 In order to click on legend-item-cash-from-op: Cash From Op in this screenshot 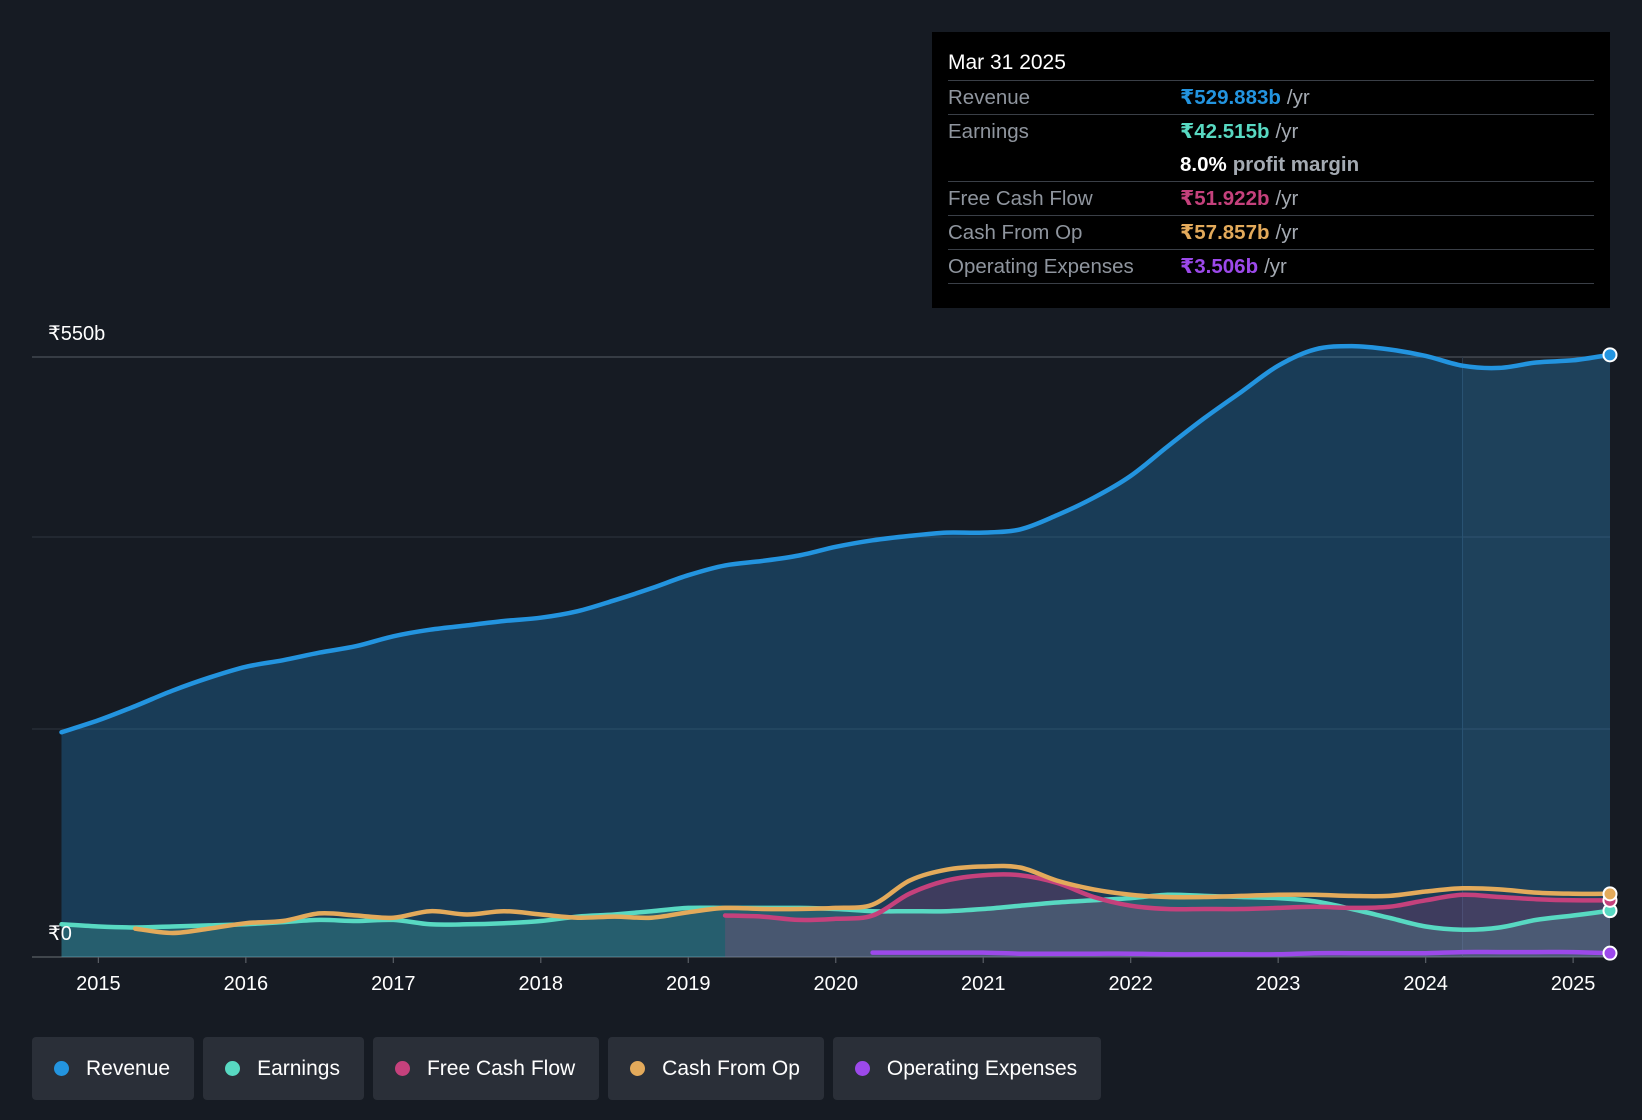, I will do `click(716, 1068)`.